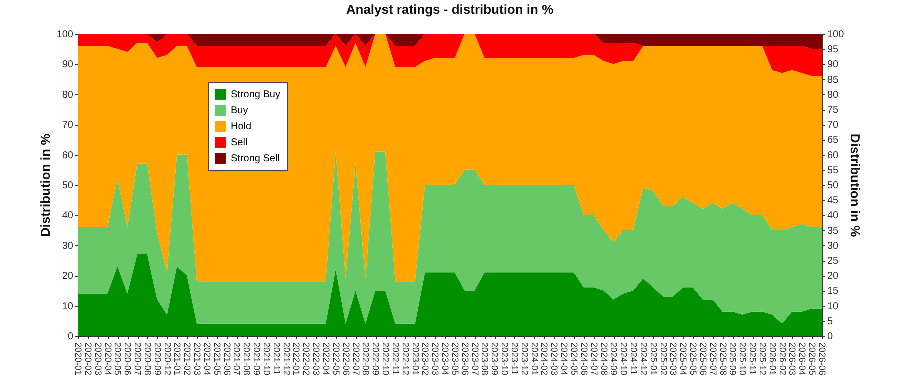  I want to click on x-tick-label: 2026-02, so click(783, 358).